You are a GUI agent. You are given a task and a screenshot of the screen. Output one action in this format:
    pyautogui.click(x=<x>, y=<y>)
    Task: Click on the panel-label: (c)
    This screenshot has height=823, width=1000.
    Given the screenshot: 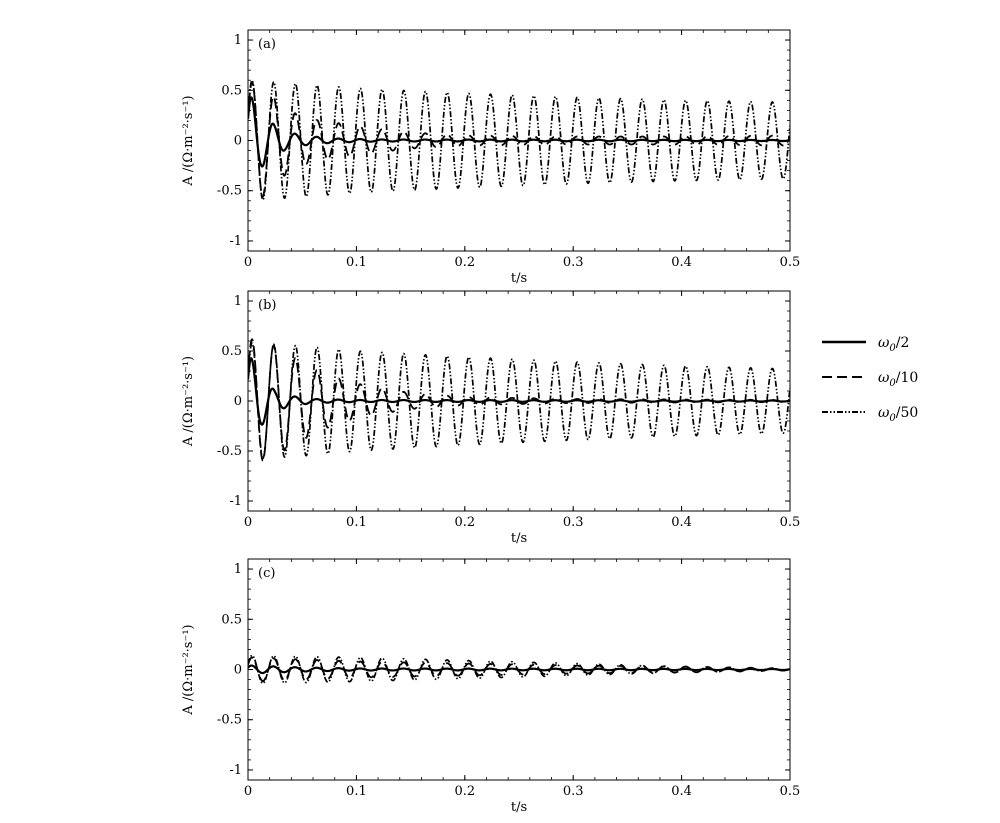 What is the action you would take?
    pyautogui.click(x=266, y=573)
    